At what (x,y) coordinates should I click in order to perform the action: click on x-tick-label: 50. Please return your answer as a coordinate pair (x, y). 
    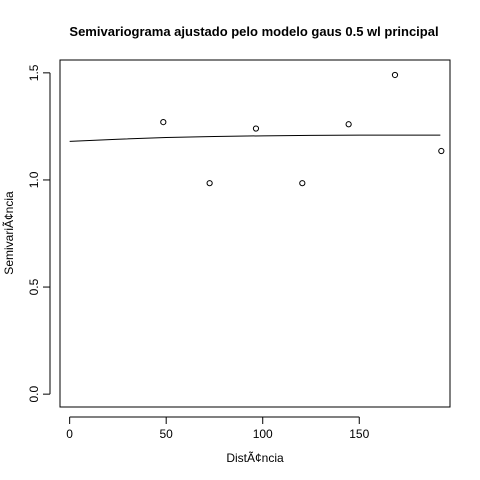
    Looking at the image, I should click on (167, 434).